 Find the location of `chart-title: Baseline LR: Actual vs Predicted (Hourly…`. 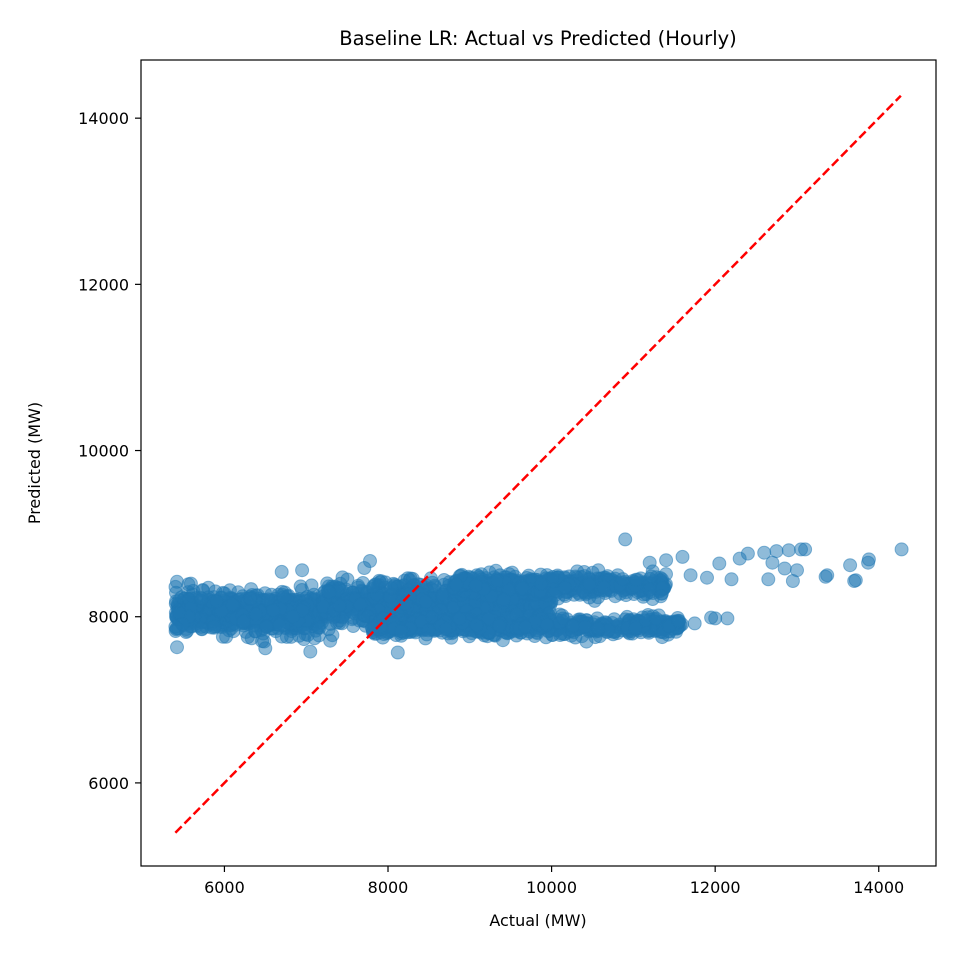

chart-title: Baseline LR: Actual vs Predicted (Hourly… is located at coordinates (538, 38).